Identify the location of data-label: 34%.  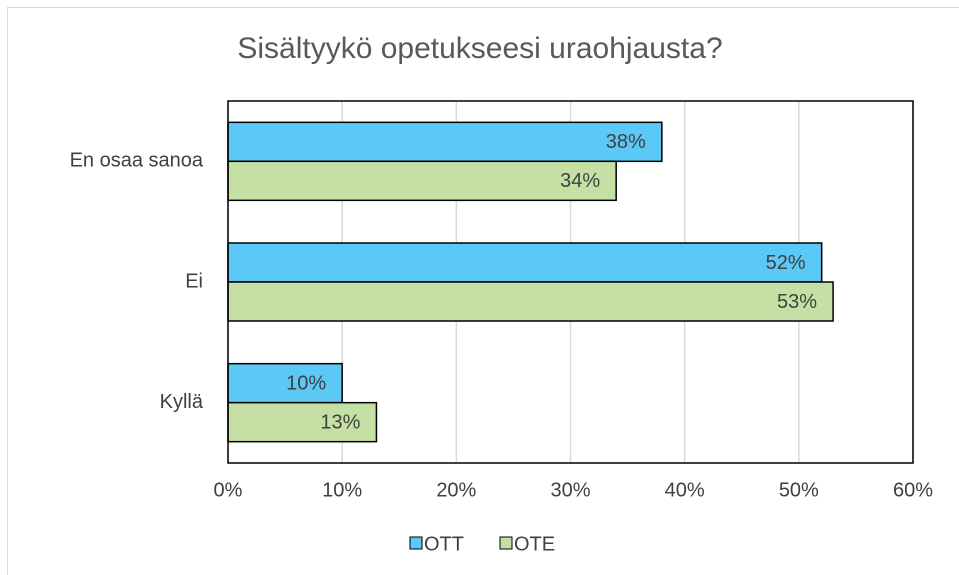
(580, 181).